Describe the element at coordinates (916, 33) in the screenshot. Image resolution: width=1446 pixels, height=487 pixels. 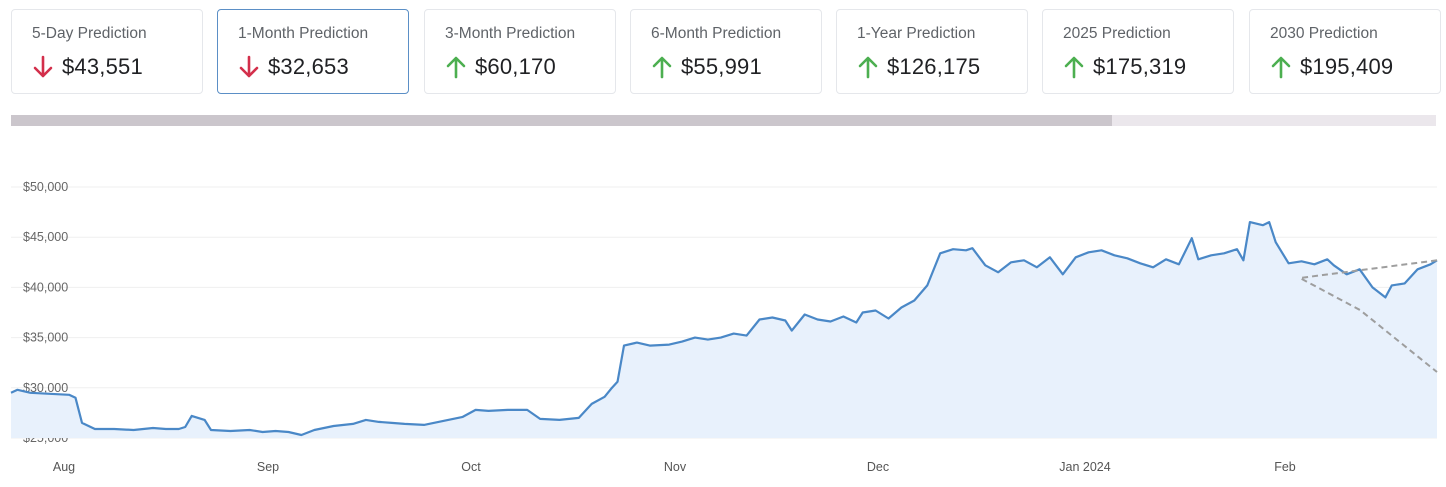
I see `prediction-label: 1-Year Prediction` at that location.